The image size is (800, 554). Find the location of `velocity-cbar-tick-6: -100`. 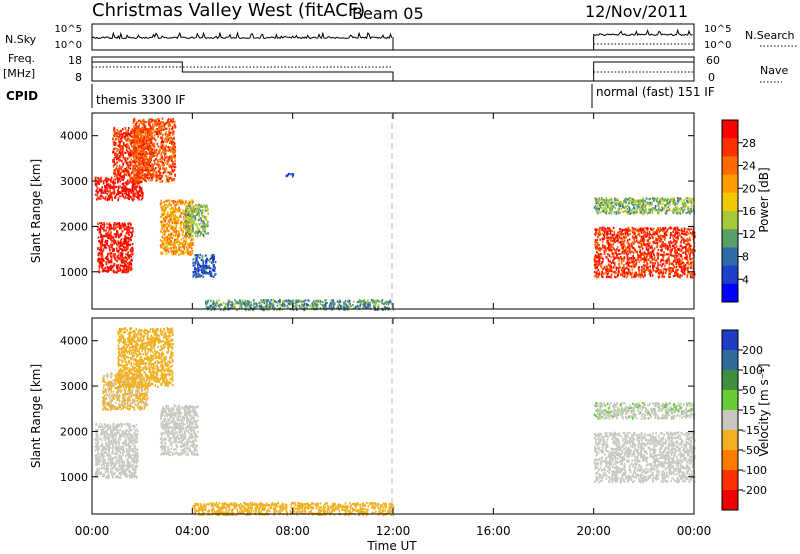

velocity-cbar-tick-6: -100 is located at coordinates (754, 470).